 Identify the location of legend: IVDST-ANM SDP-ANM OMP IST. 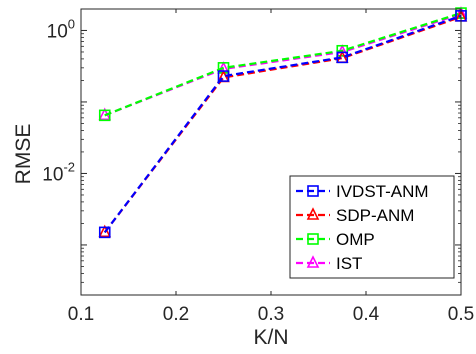
(372, 227).